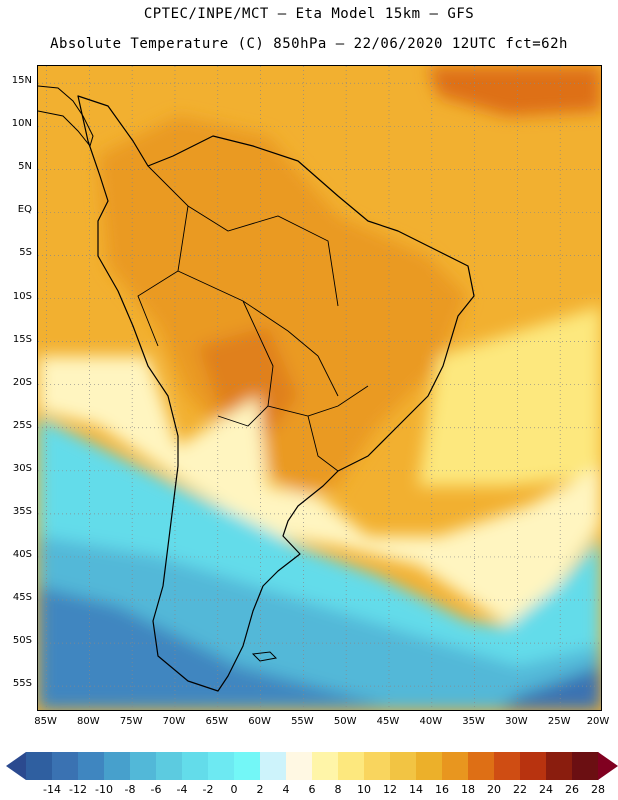  Describe the element at coordinates (22, 296) in the screenshot. I see `latitude-tick-label: 10S` at that location.